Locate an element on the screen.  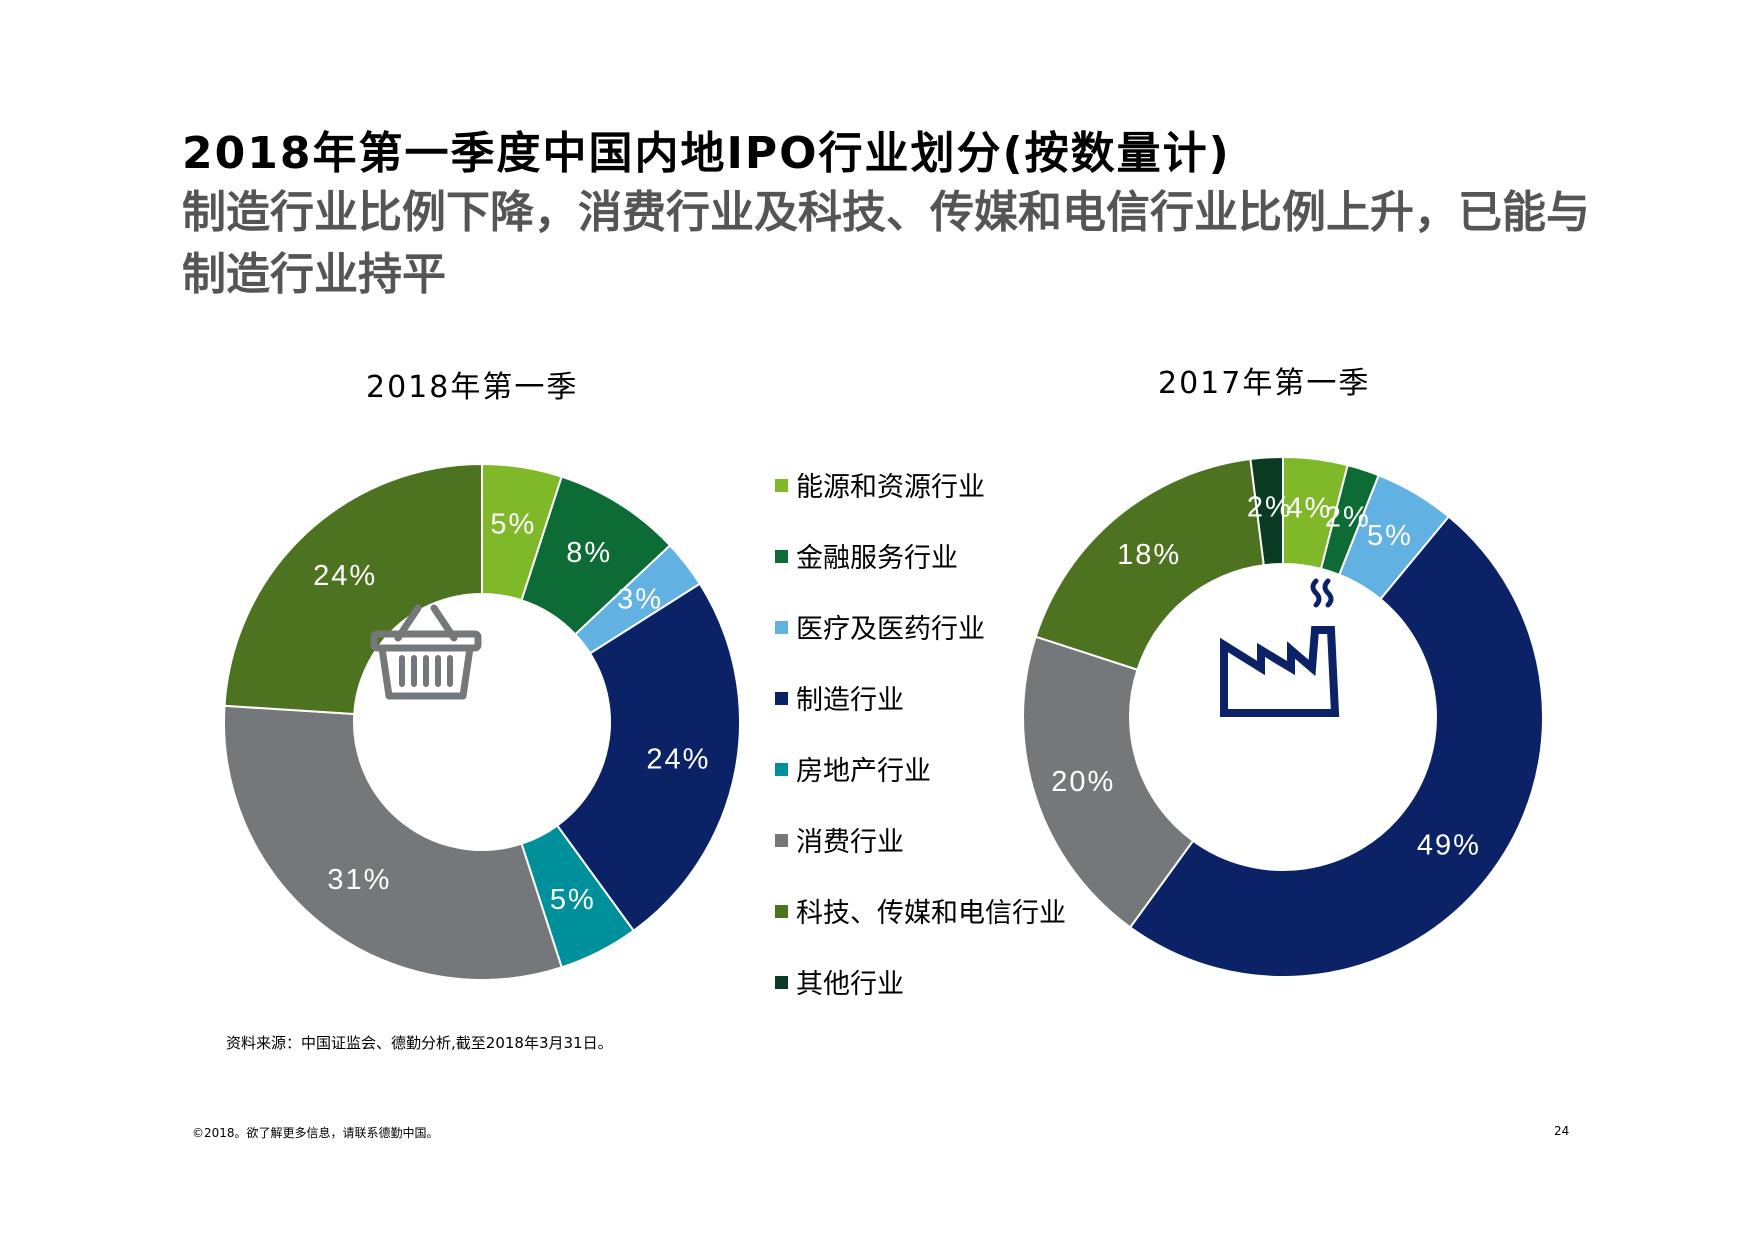
legend-item: 制造行业 is located at coordinates (920, 713).